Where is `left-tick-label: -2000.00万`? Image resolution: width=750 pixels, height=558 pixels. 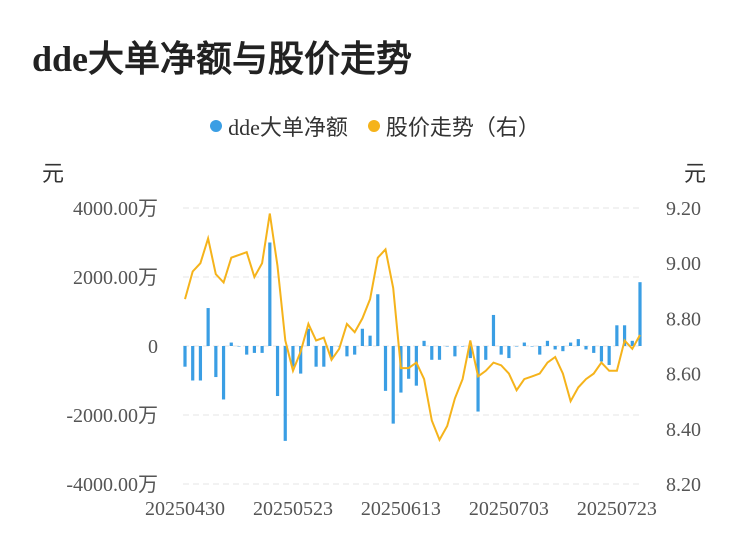
left-tick-label: -2000.00万 is located at coordinates (112, 416).